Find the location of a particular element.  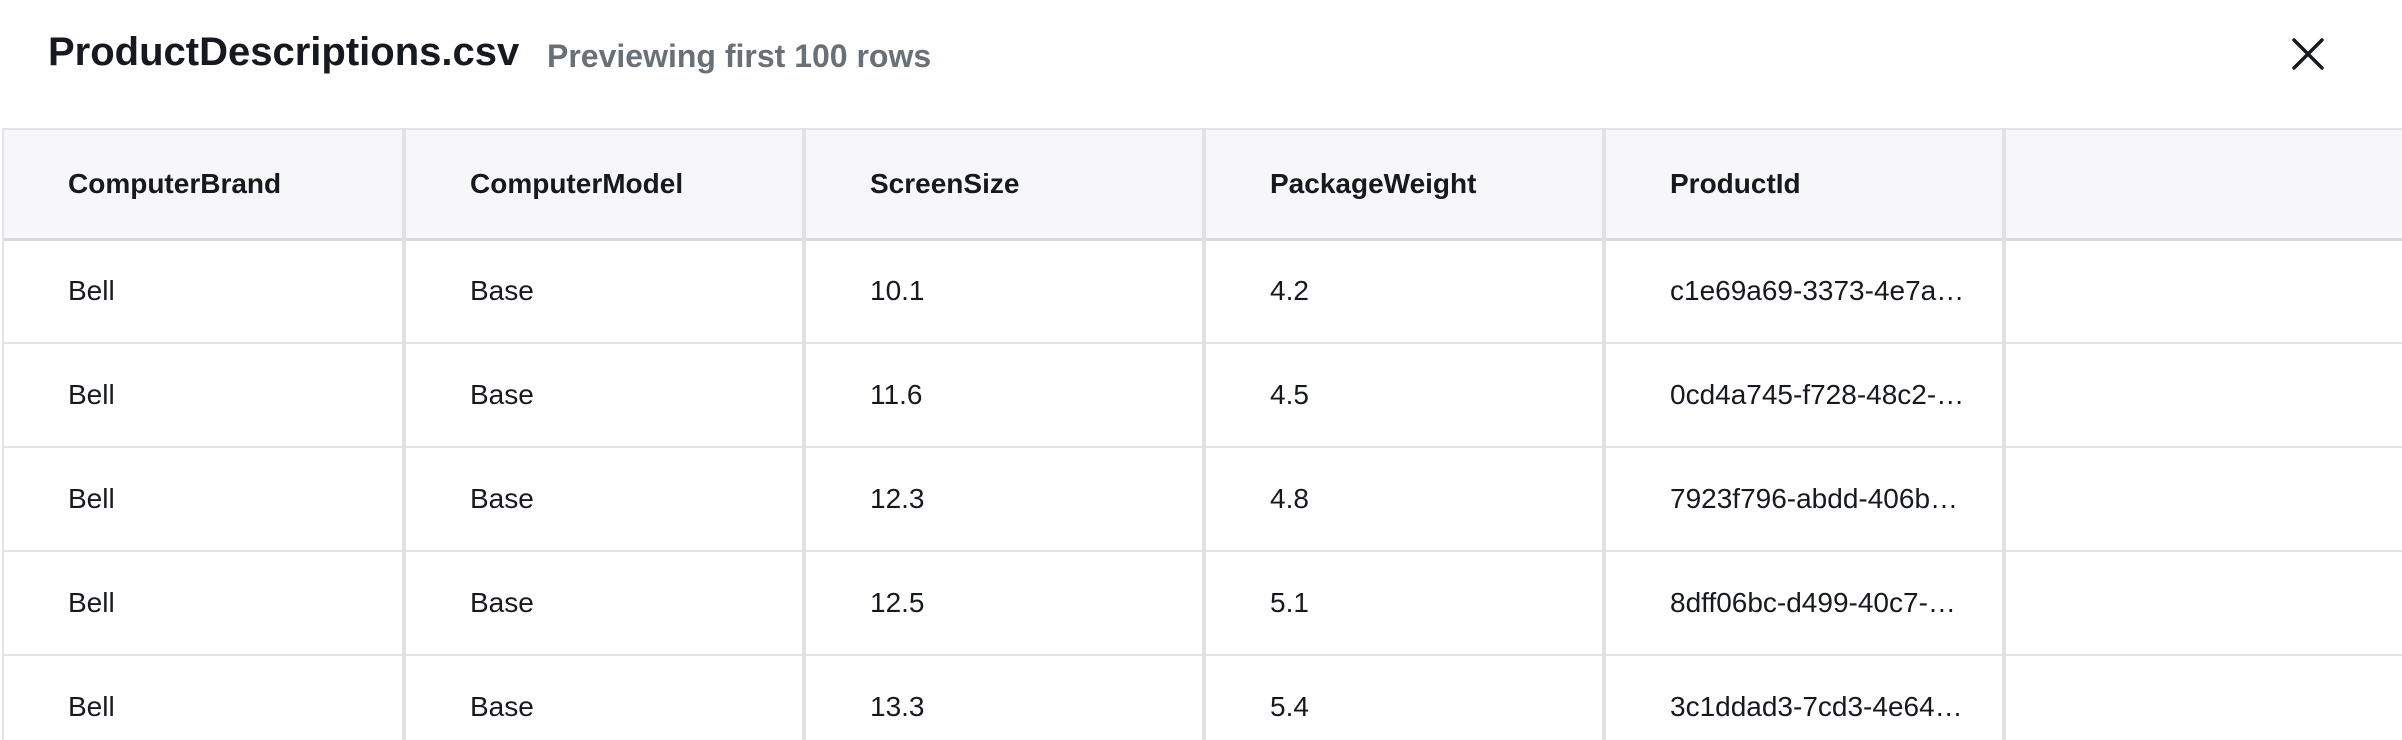

table-cell: 10.1 is located at coordinates (1005, 291).